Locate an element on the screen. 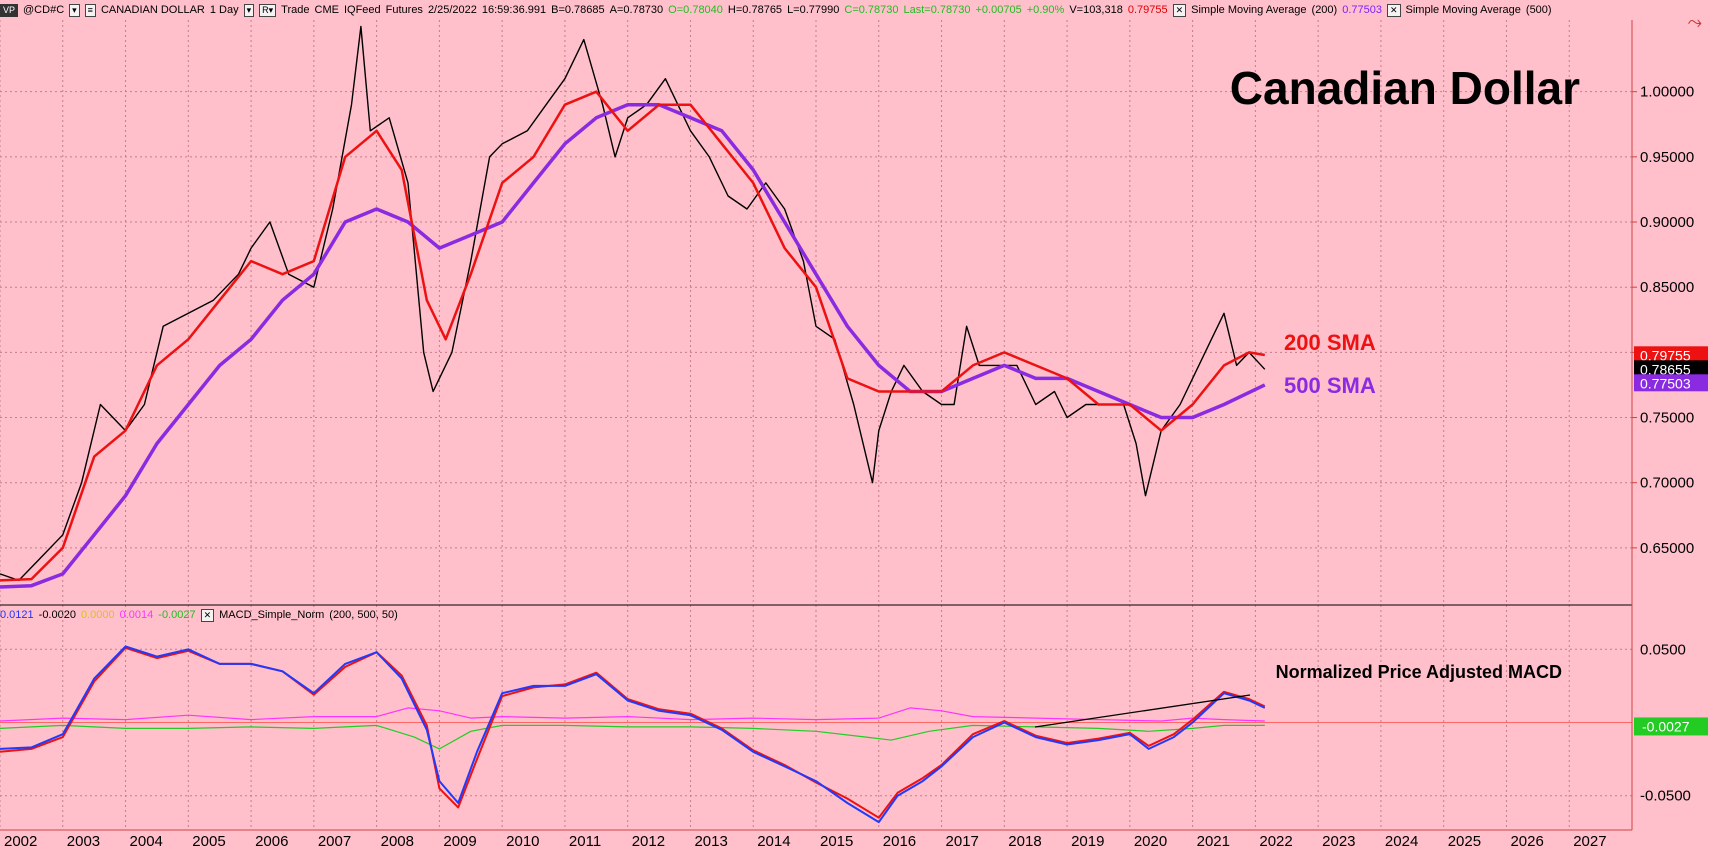  price-tag-label: 0.78655 is located at coordinates (1665, 369).